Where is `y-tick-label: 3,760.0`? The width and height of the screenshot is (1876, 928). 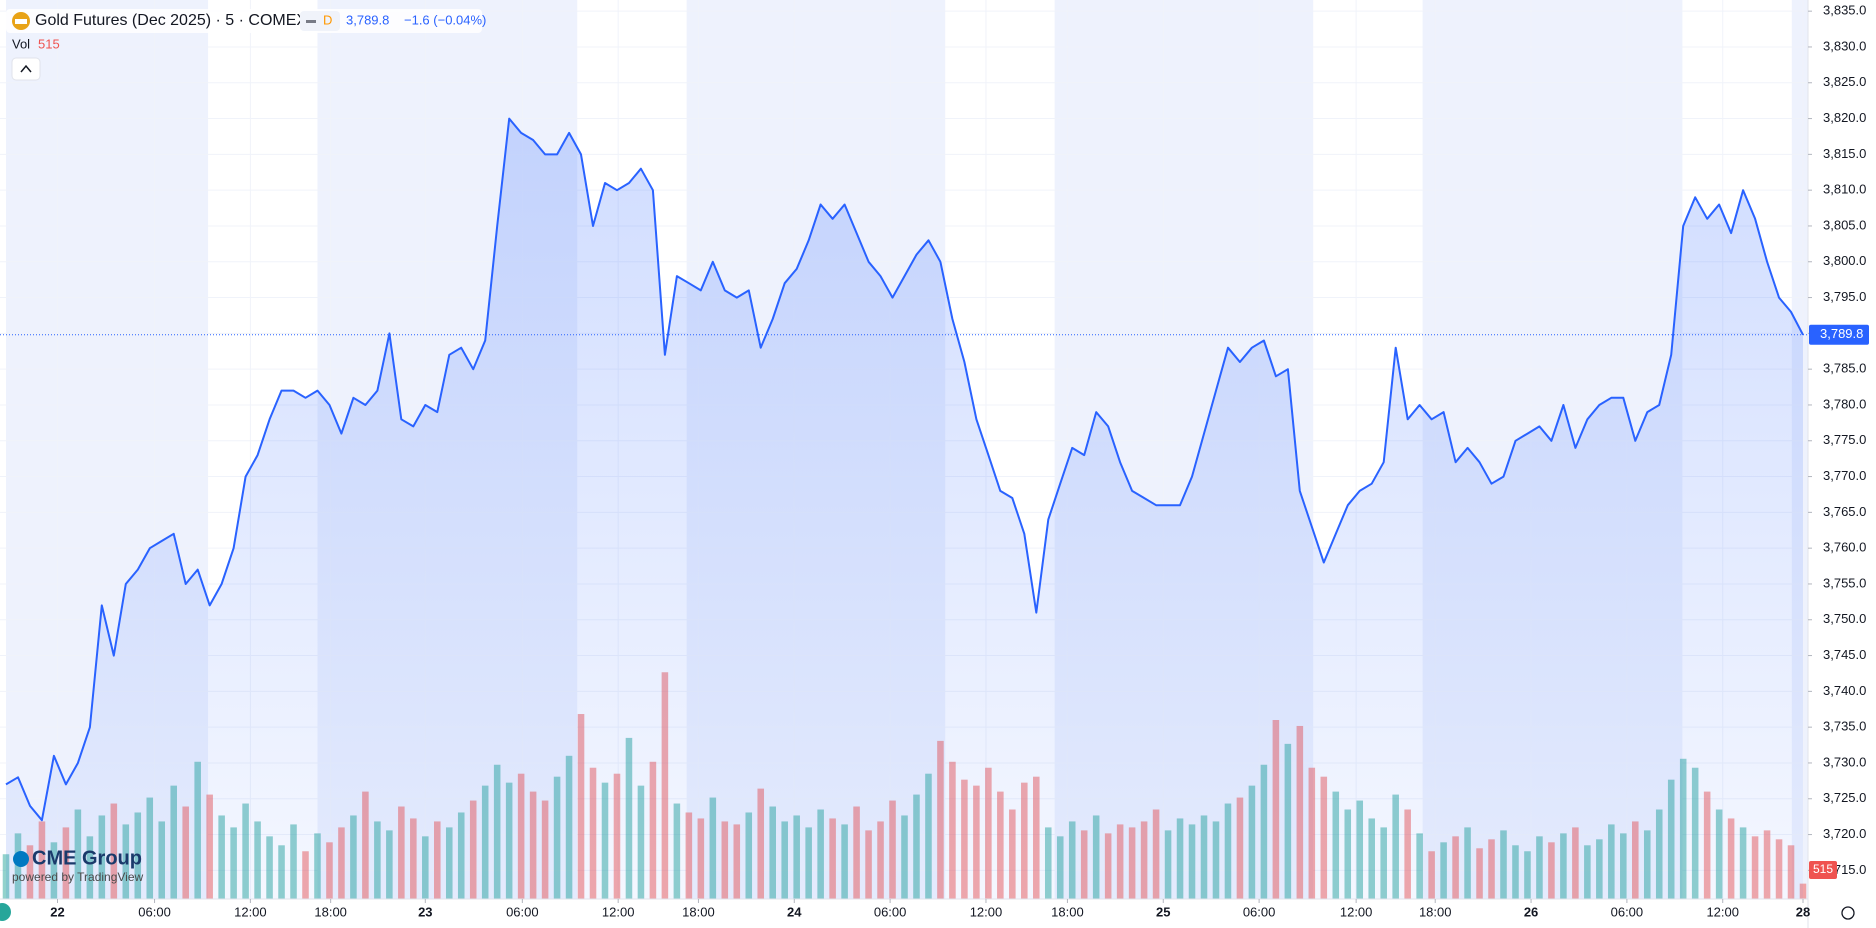
y-tick-label: 3,760.0 is located at coordinates (1844, 547).